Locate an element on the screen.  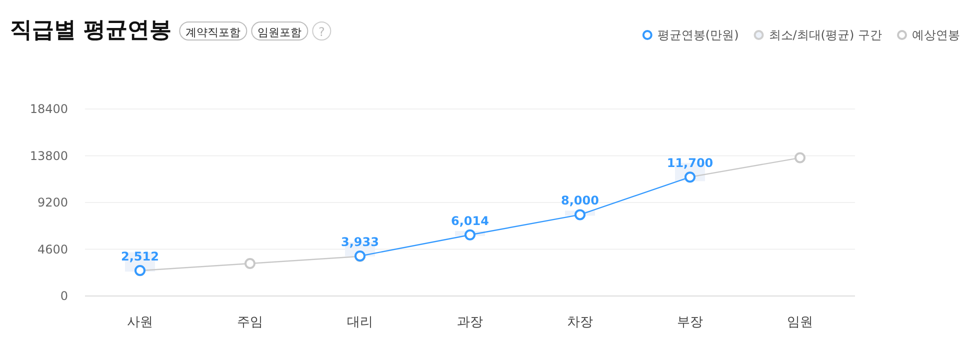
data-label: 6,014 is located at coordinates (470, 221).